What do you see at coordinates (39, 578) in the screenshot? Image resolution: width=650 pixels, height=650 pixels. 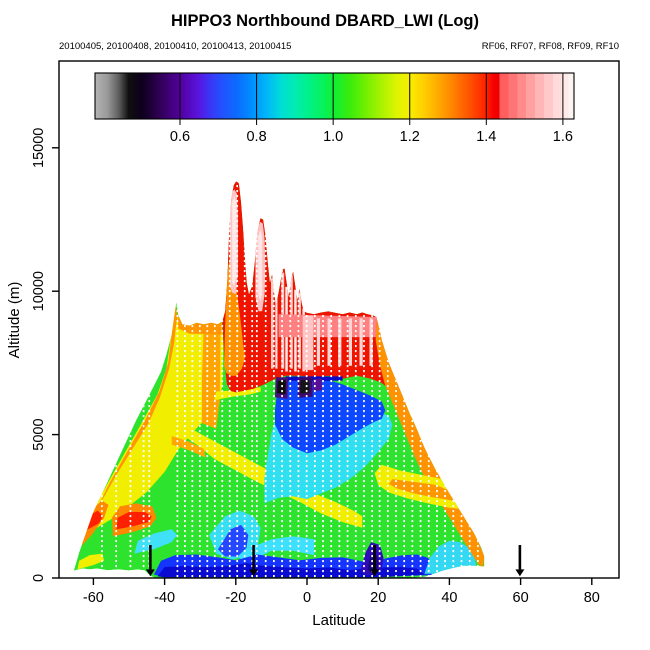 I see `y-tick-label: 0` at bounding box center [39, 578].